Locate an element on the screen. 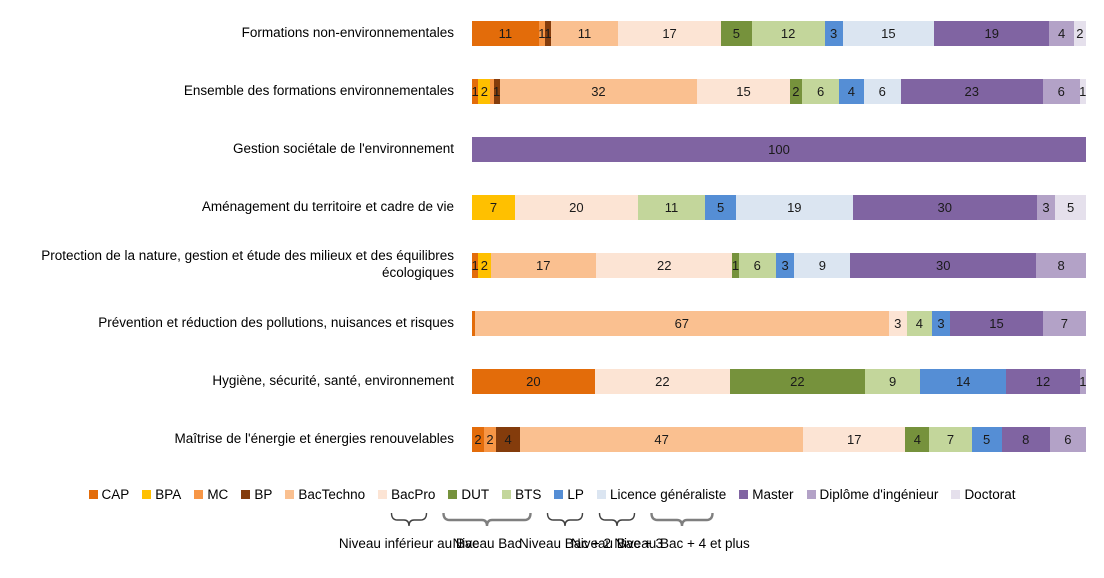 This screenshot has height=578, width=1104. bar-segment-lp: 4 is located at coordinates (851, 91).